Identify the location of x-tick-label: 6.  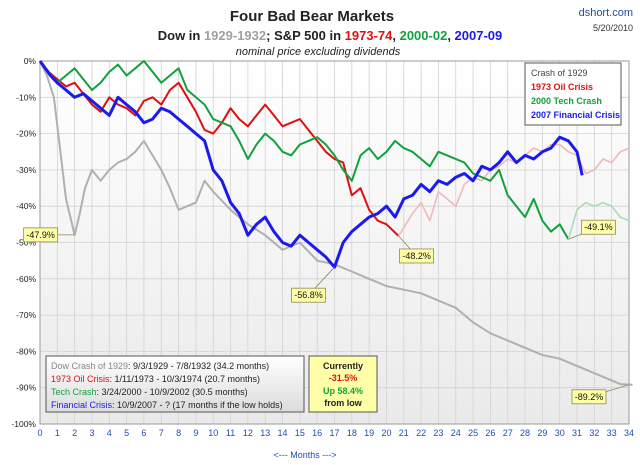
(143, 433).